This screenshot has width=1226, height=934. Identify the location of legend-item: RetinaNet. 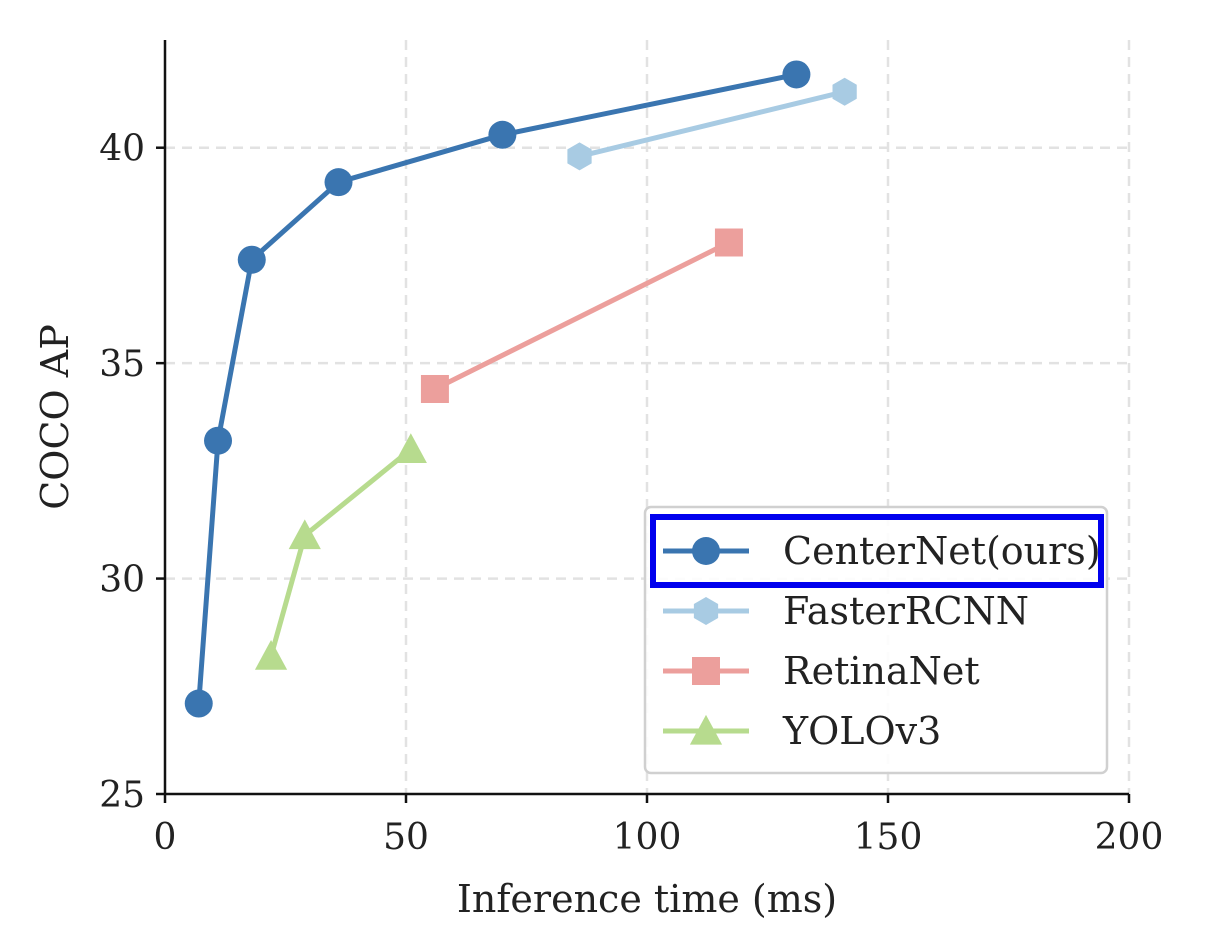
(821, 671).